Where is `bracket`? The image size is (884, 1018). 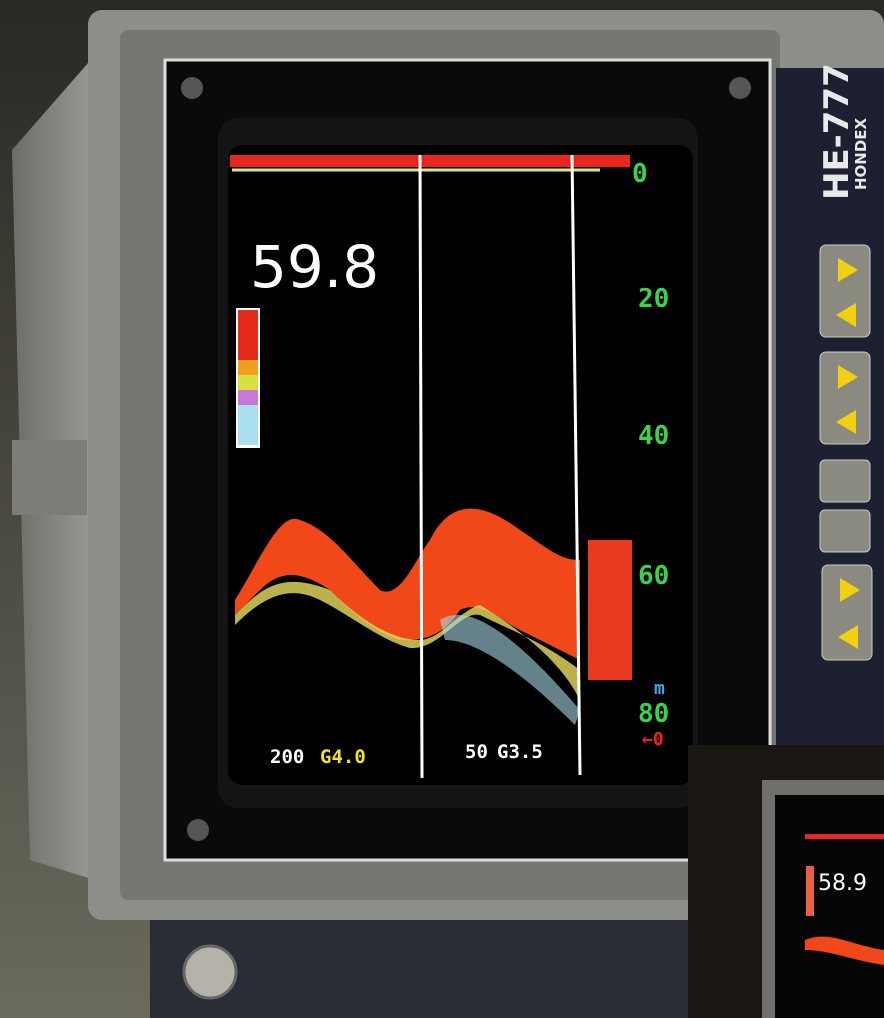
bracket is located at coordinates (49, 477).